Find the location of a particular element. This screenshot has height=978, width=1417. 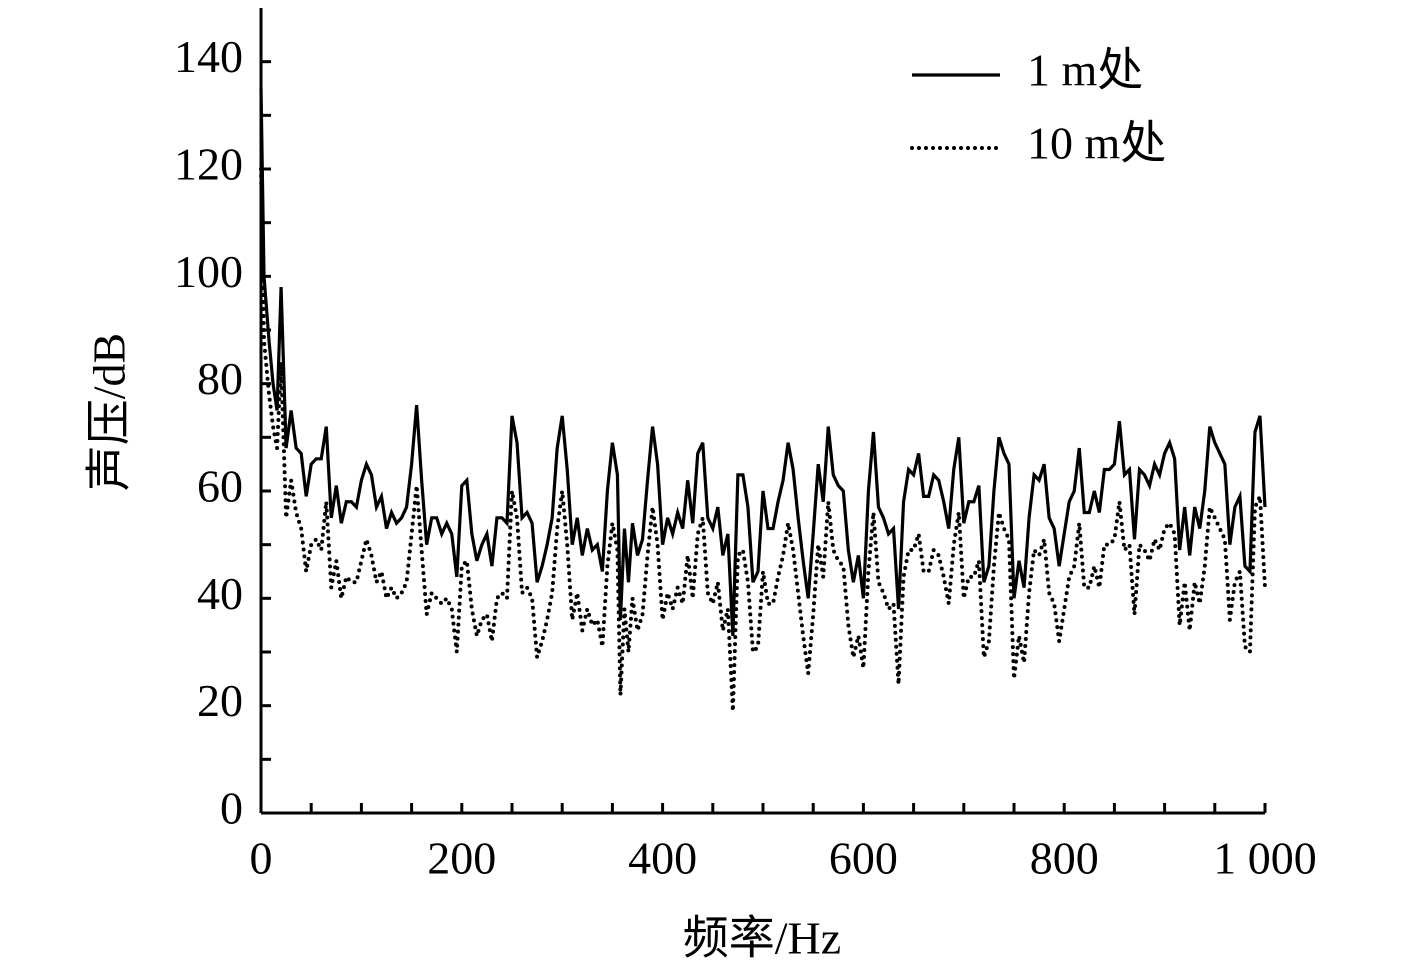

x-tick-label: 600 is located at coordinates (863, 858).